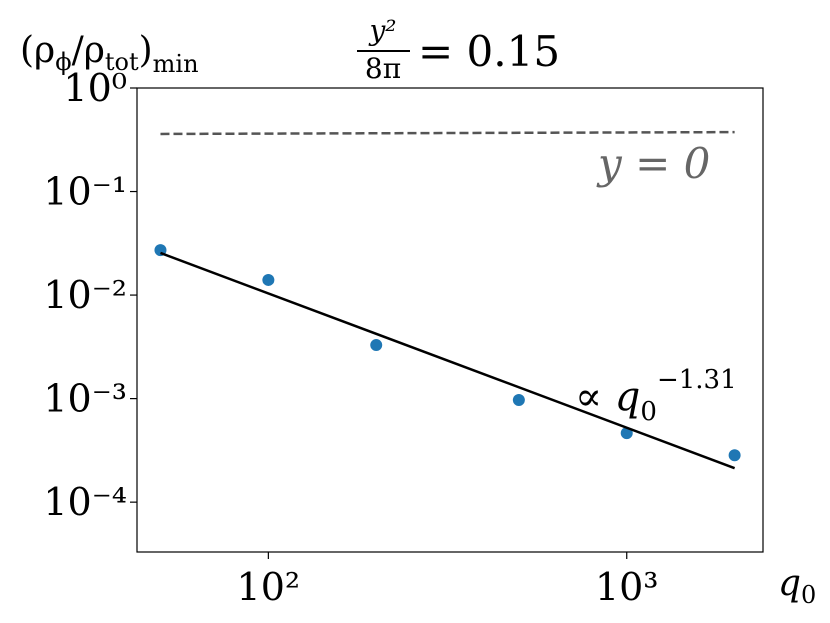 Image resolution: width=830 pixels, height=623 pixels. Describe the element at coordinates (447, 133) in the screenshot. I see `reference-line` at that location.